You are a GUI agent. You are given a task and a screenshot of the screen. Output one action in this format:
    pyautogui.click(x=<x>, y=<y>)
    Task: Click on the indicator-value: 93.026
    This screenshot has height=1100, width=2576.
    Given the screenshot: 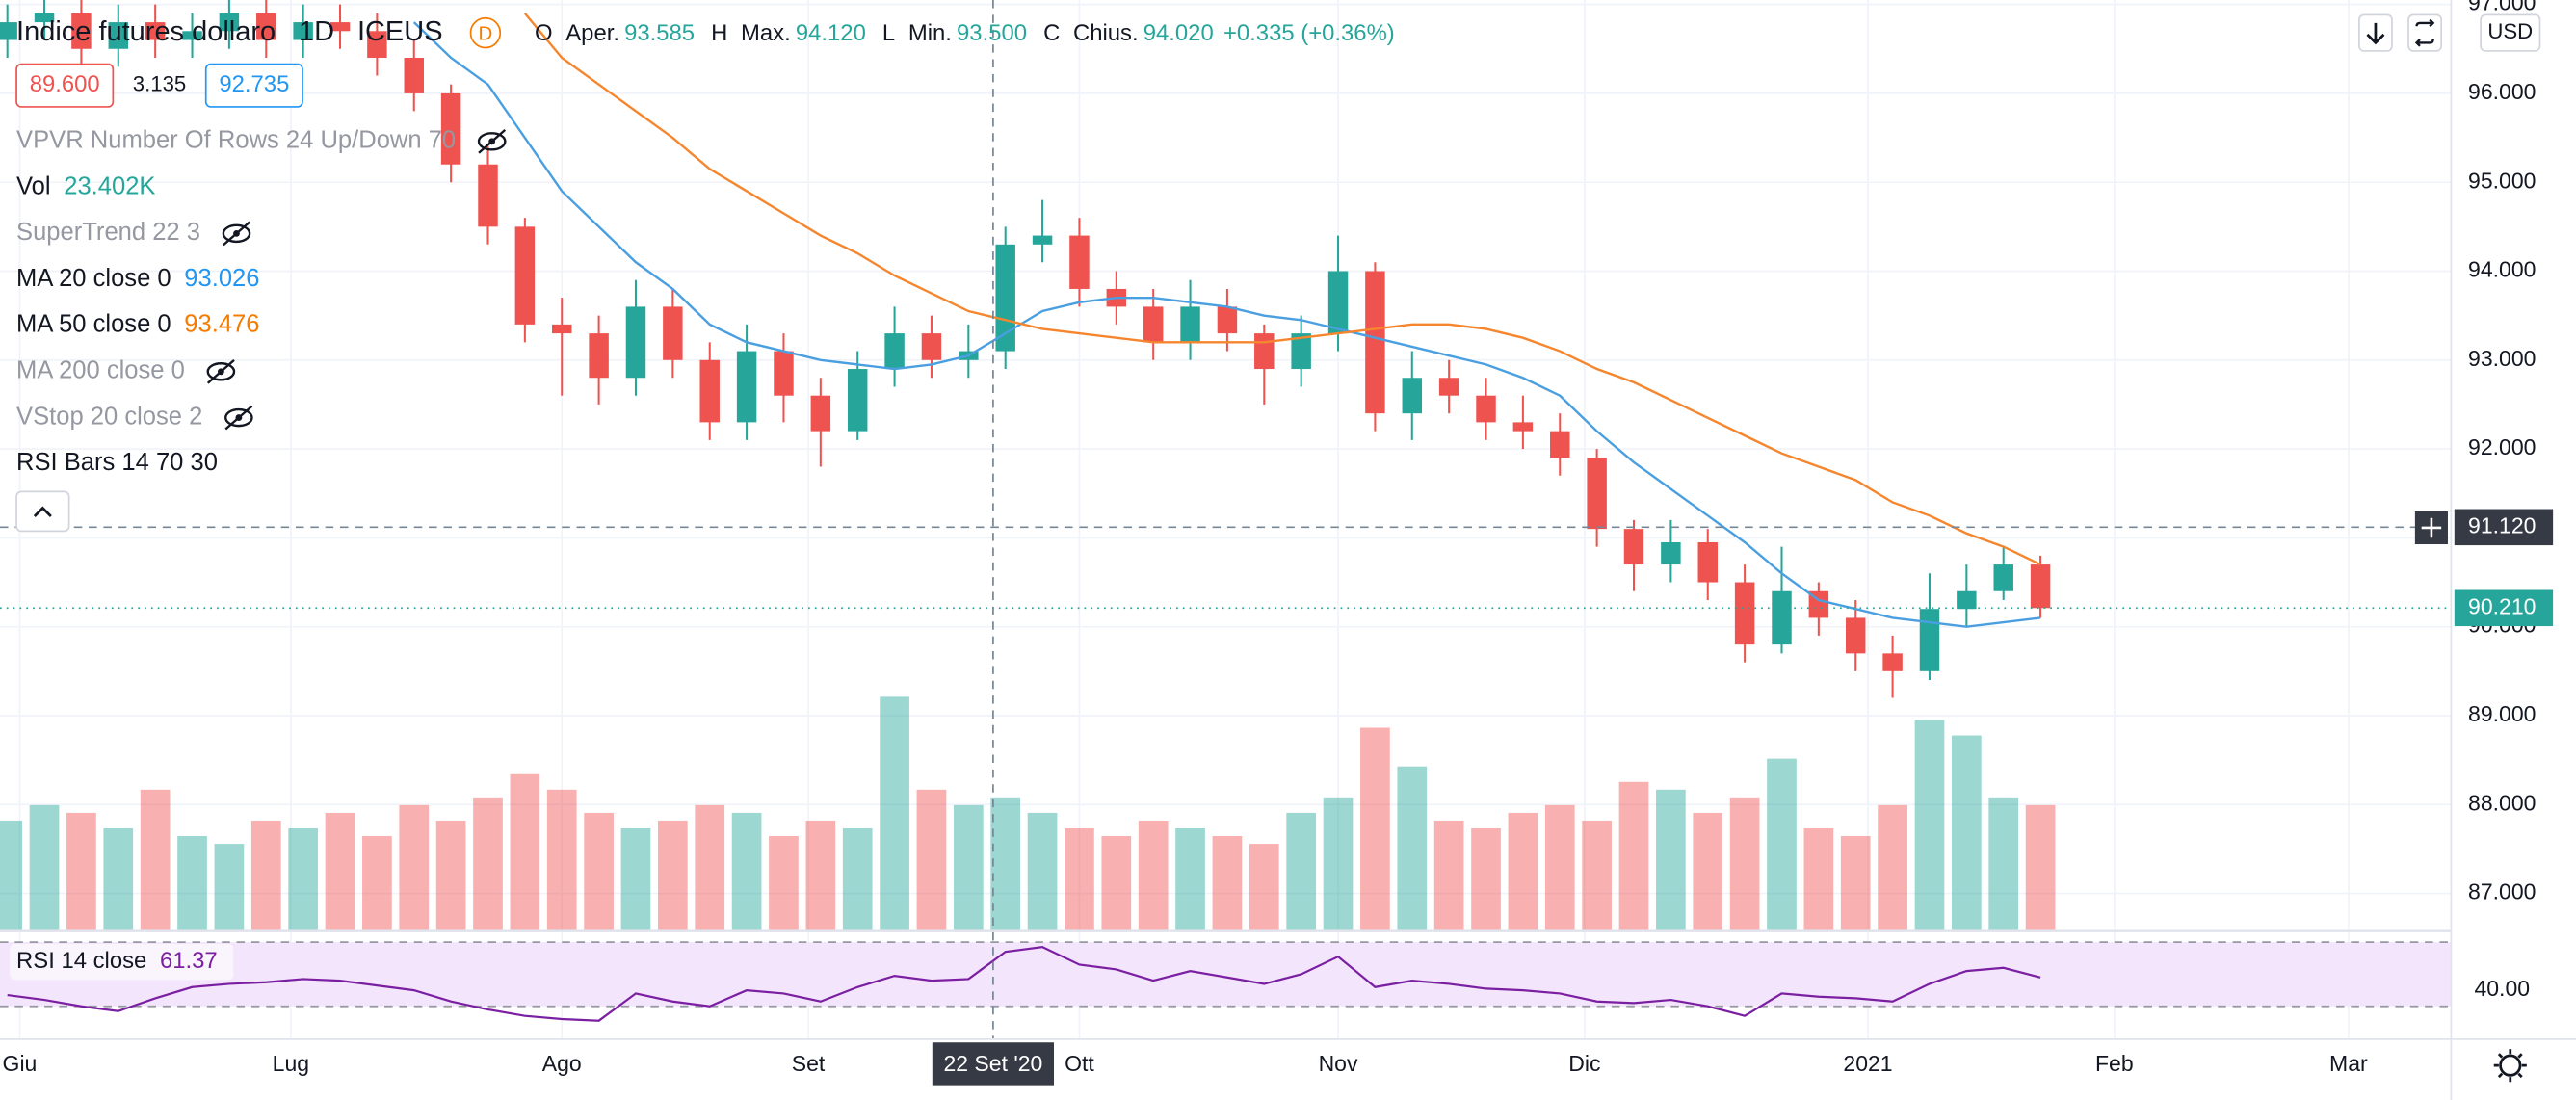 What is the action you would take?
    pyautogui.click(x=222, y=278)
    